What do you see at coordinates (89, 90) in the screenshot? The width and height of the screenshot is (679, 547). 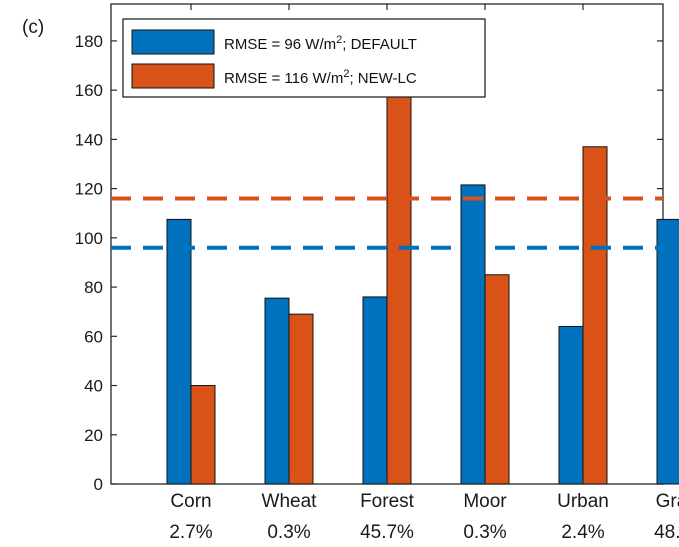 I see `y-tick-label: 160` at bounding box center [89, 90].